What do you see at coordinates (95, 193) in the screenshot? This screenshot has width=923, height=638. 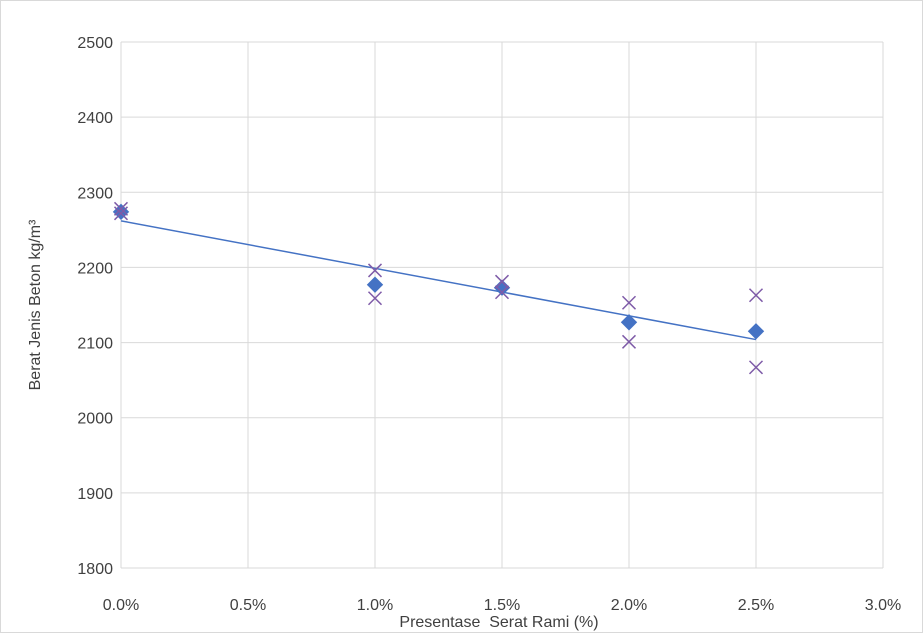 I see `y-tick-label: 2300` at bounding box center [95, 193].